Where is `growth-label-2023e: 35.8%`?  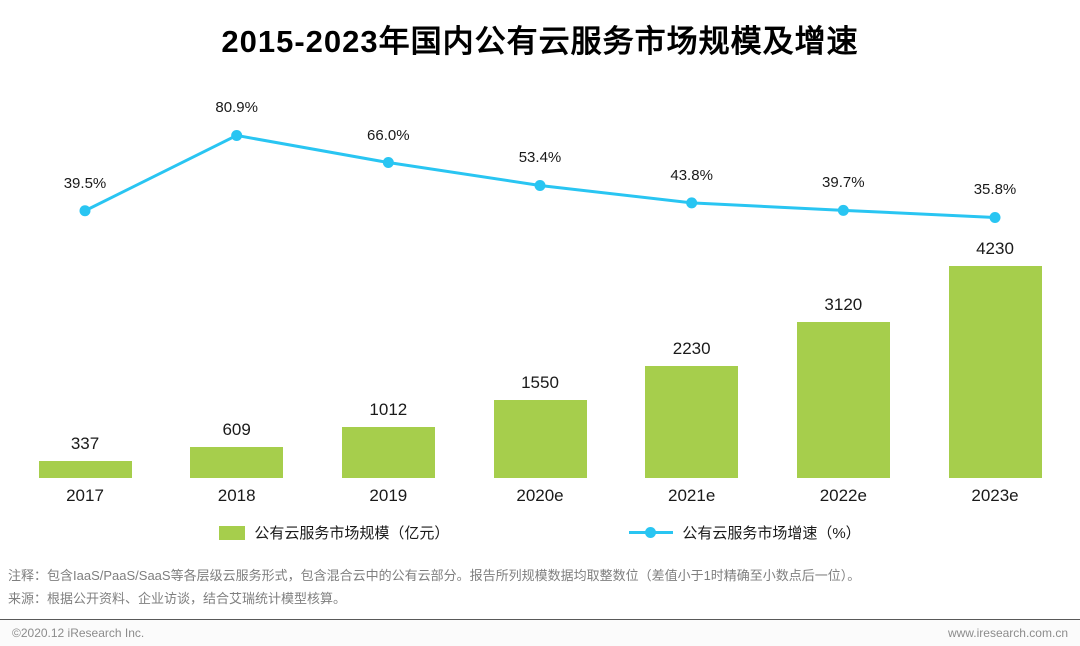
growth-label-2023e: 35.8% is located at coordinates (995, 190).